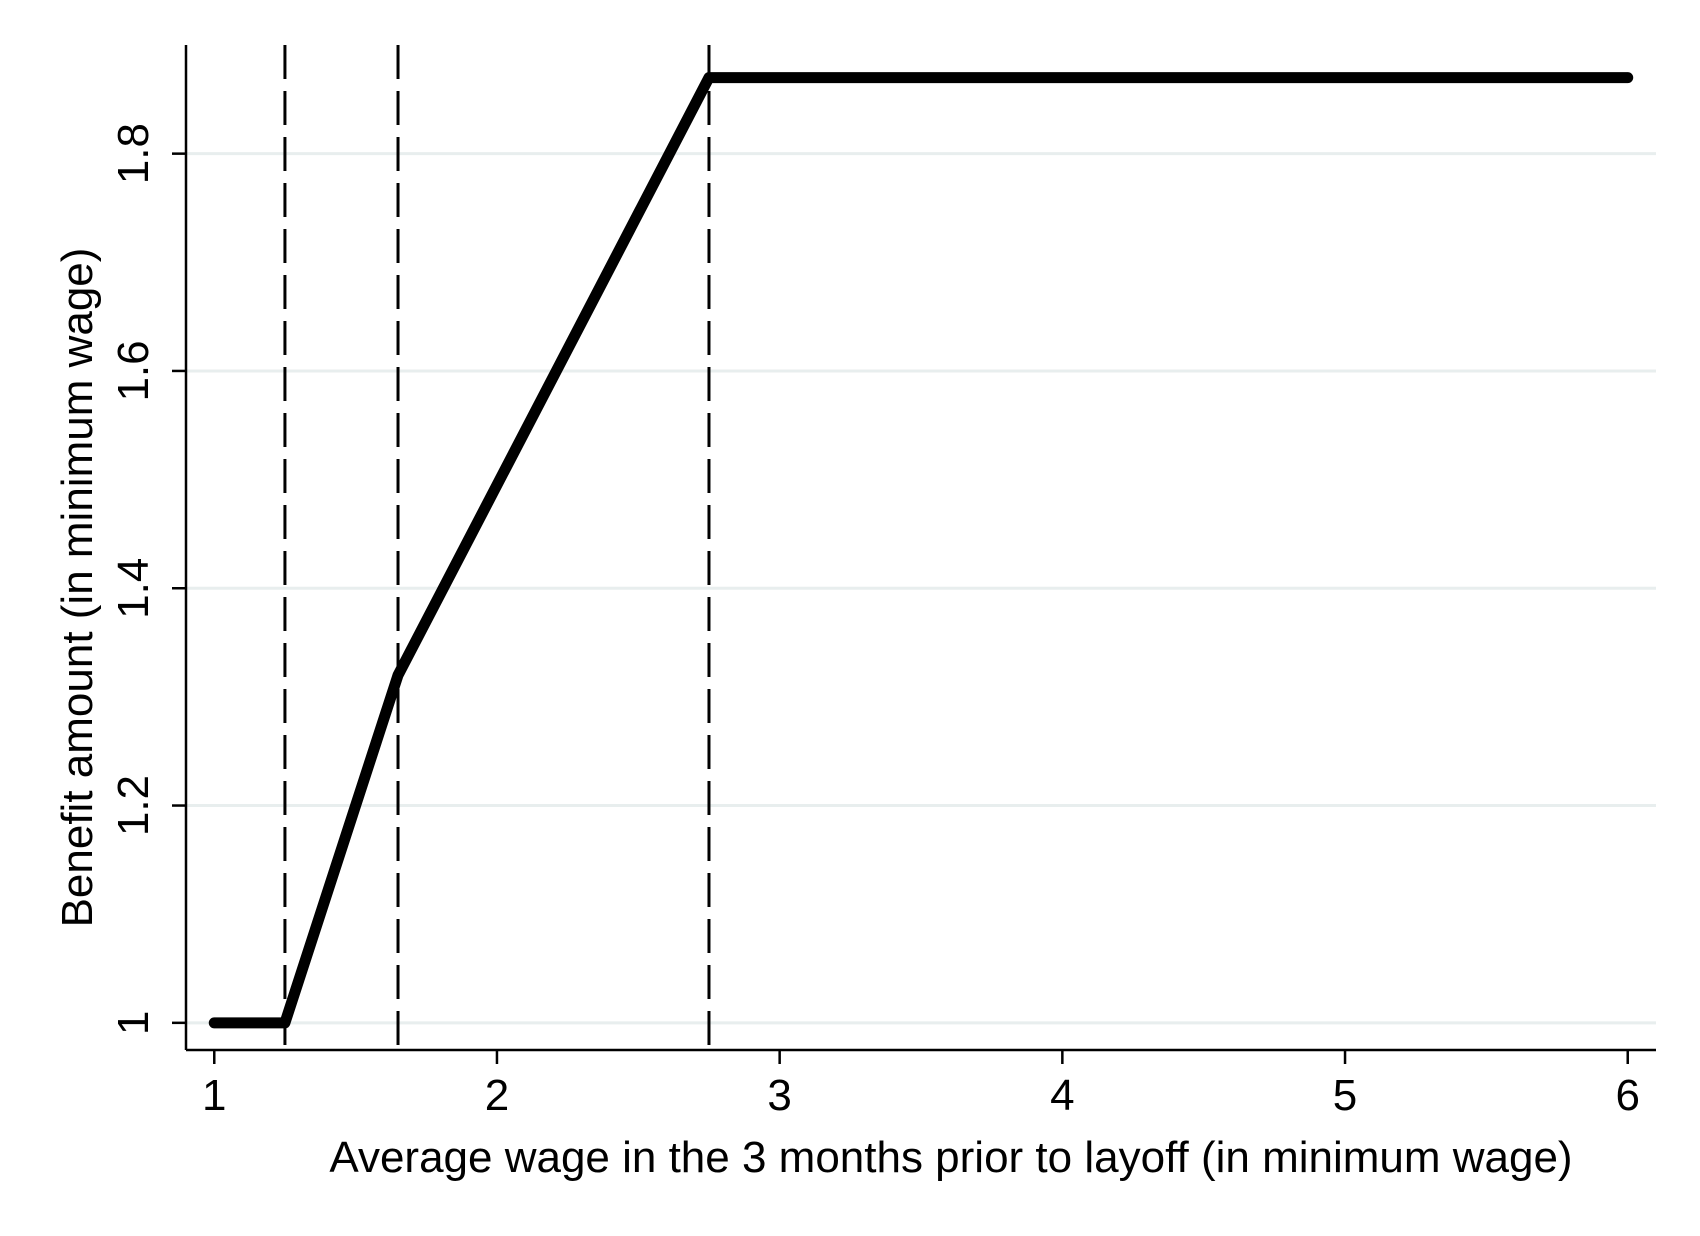 The image size is (1700, 1236). I want to click on x-tick-label: 3, so click(779, 1095).